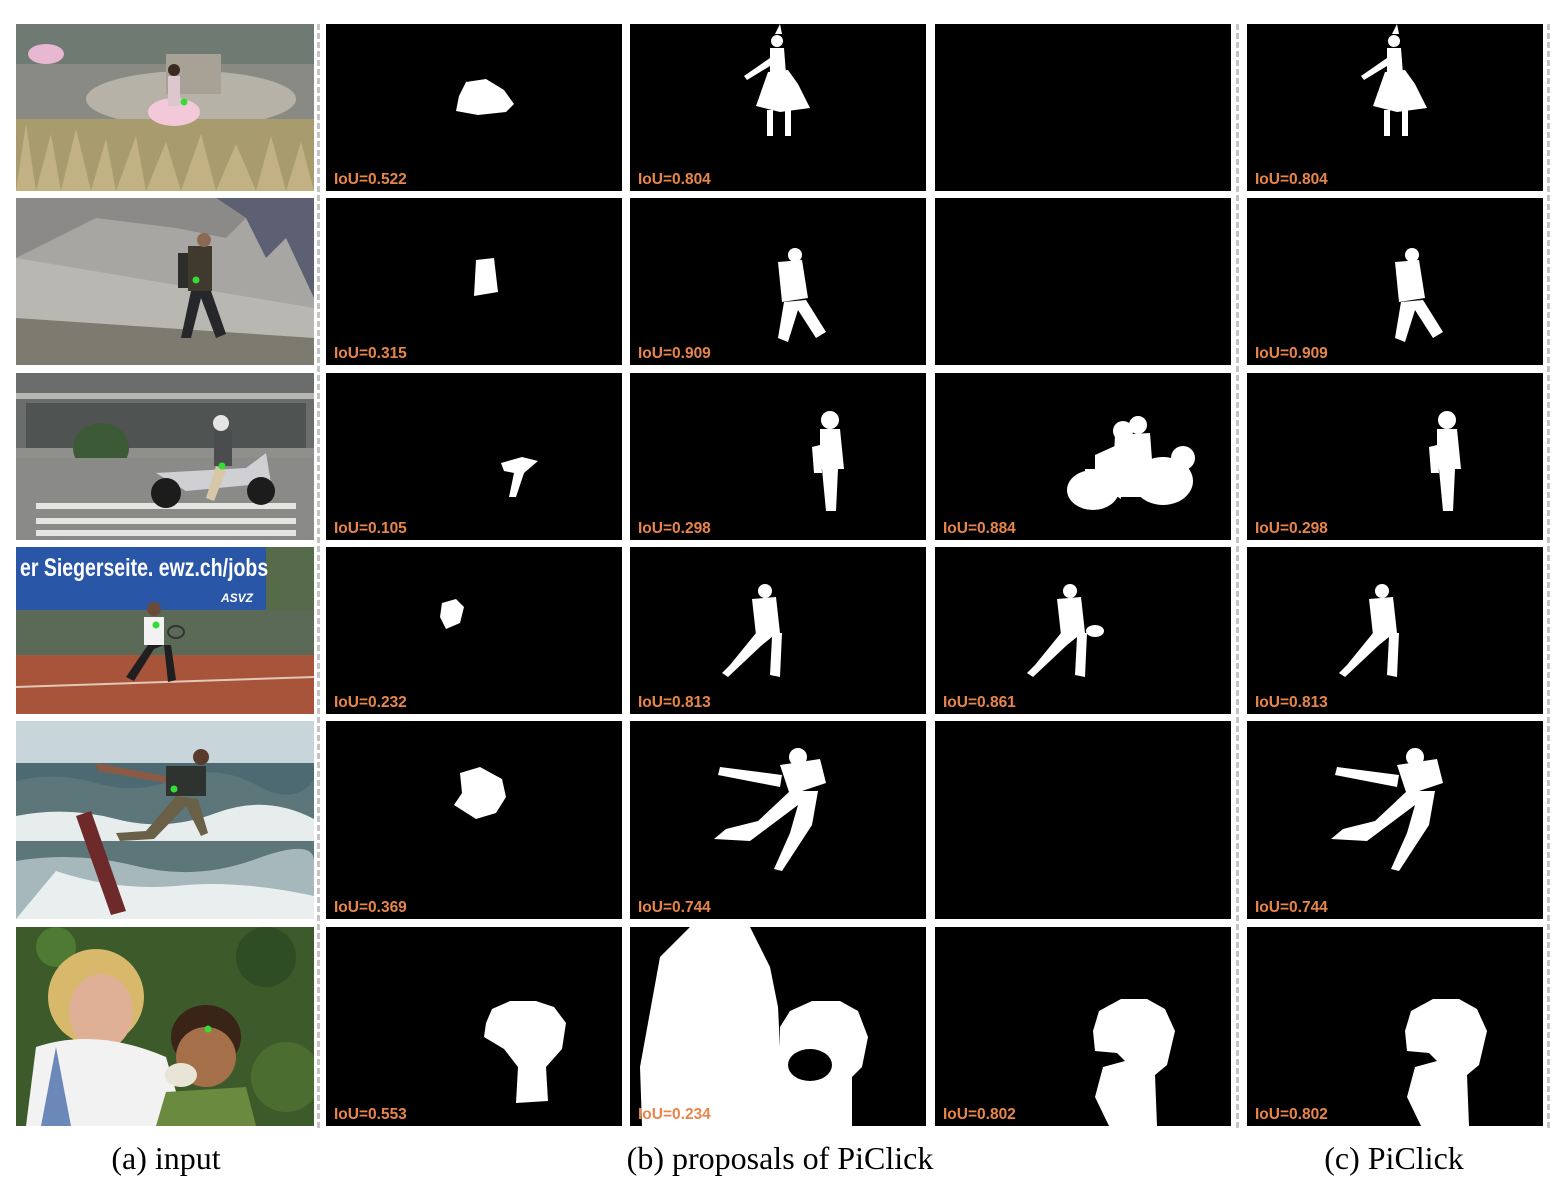 This screenshot has height=1194, width=1556. Describe the element at coordinates (237, 598) in the screenshot. I see `banner-logo: ASVZ` at that location.